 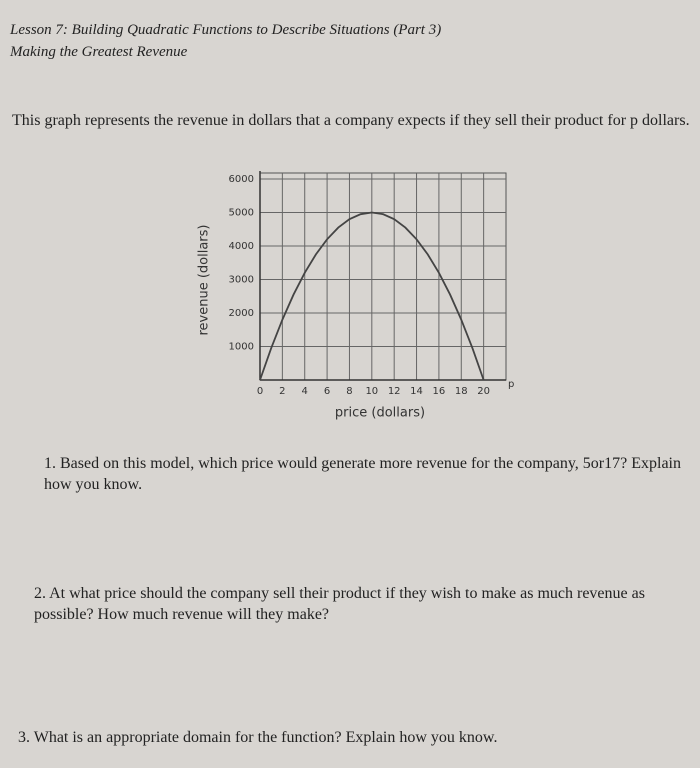 I want to click on x-tick-label: 14, so click(x=416, y=391).